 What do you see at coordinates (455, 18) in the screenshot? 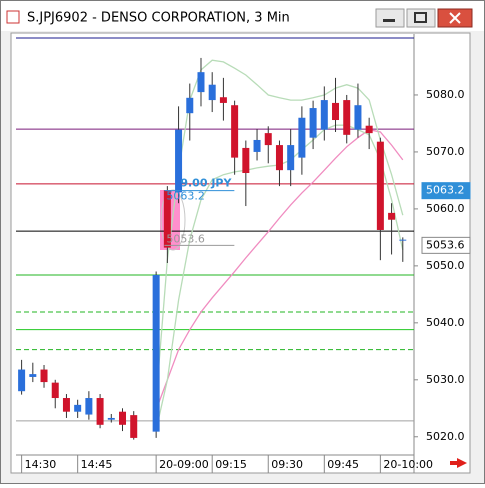
I see `close-icon` at bounding box center [455, 18].